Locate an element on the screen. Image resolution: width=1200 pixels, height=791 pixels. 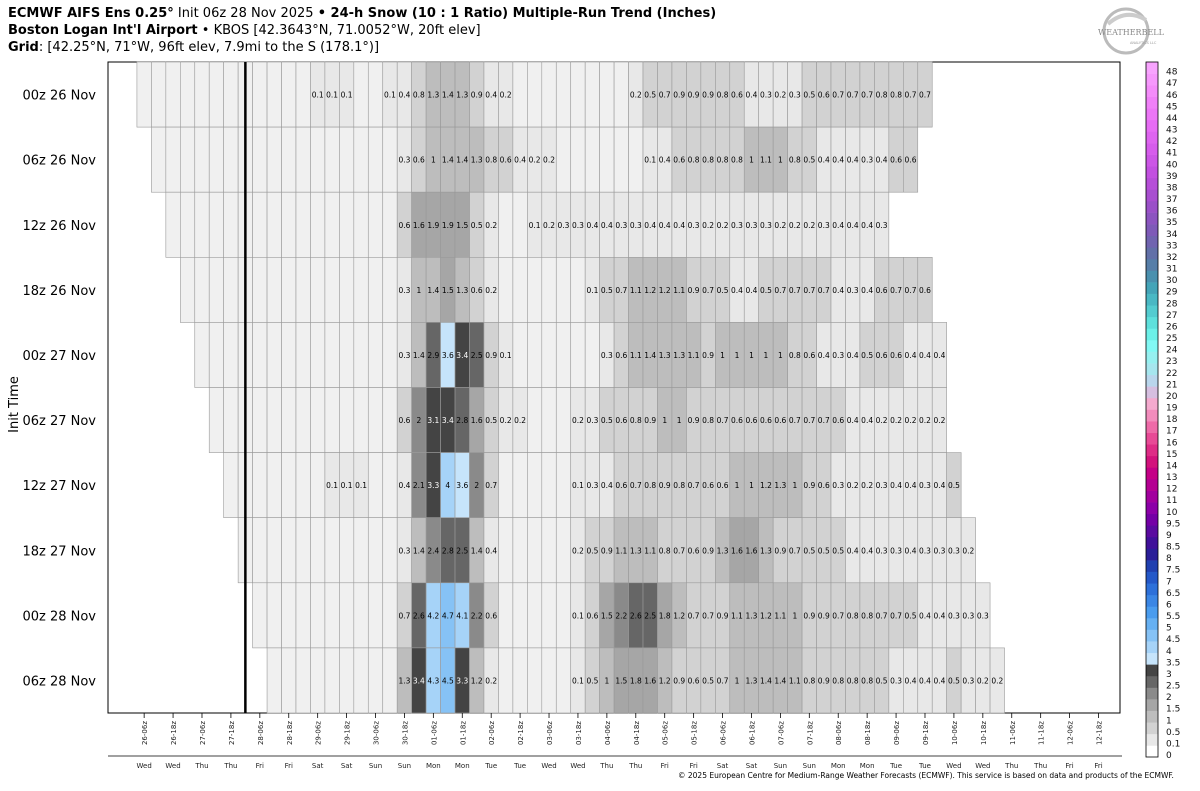
logo-sub: ANALYTICS LLC is located at coordinates (1143, 43).